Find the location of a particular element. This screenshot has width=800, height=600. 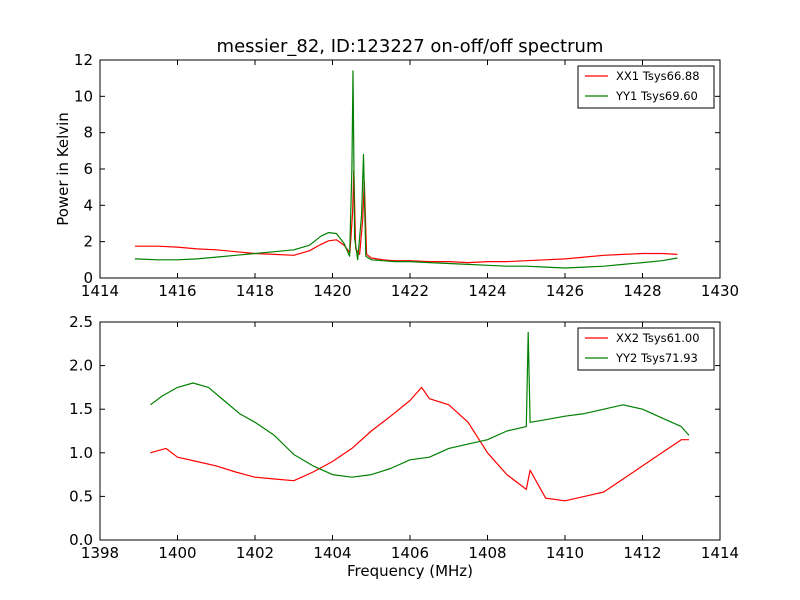

bottom-x-tick-label: 1408 is located at coordinates (487, 553).